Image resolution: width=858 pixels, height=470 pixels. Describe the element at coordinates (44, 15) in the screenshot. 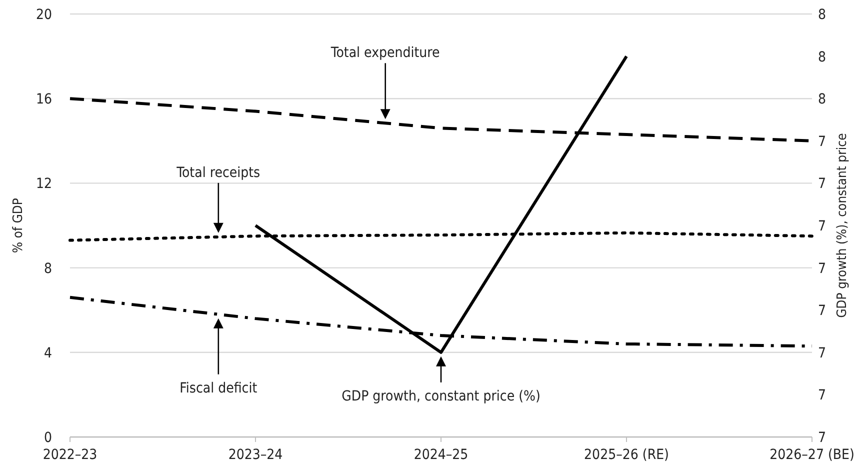

I see `y-tick-label: 20` at that location.